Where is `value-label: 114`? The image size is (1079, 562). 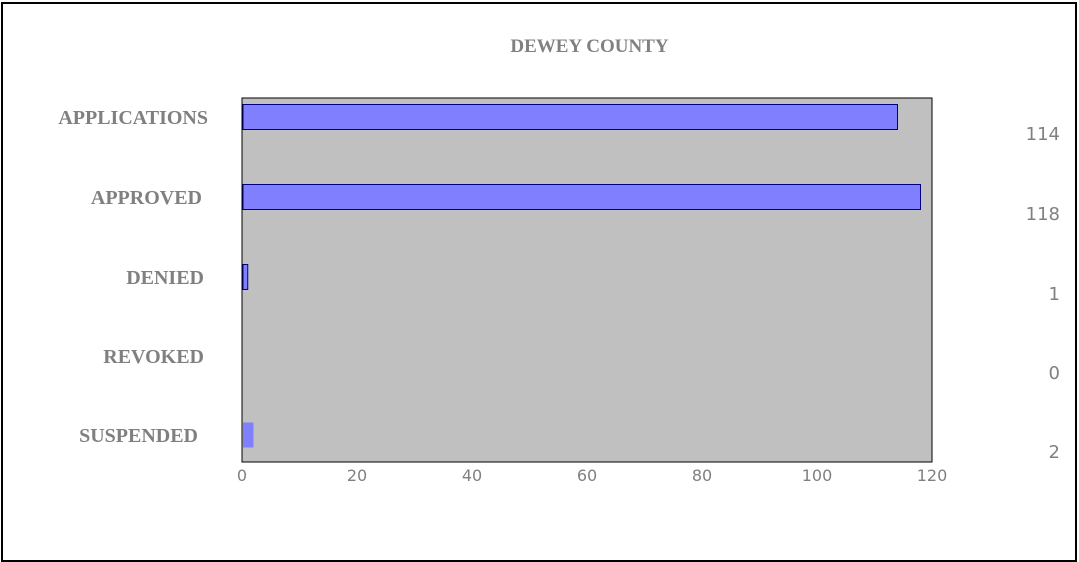 value-label: 114 is located at coordinates (1043, 134).